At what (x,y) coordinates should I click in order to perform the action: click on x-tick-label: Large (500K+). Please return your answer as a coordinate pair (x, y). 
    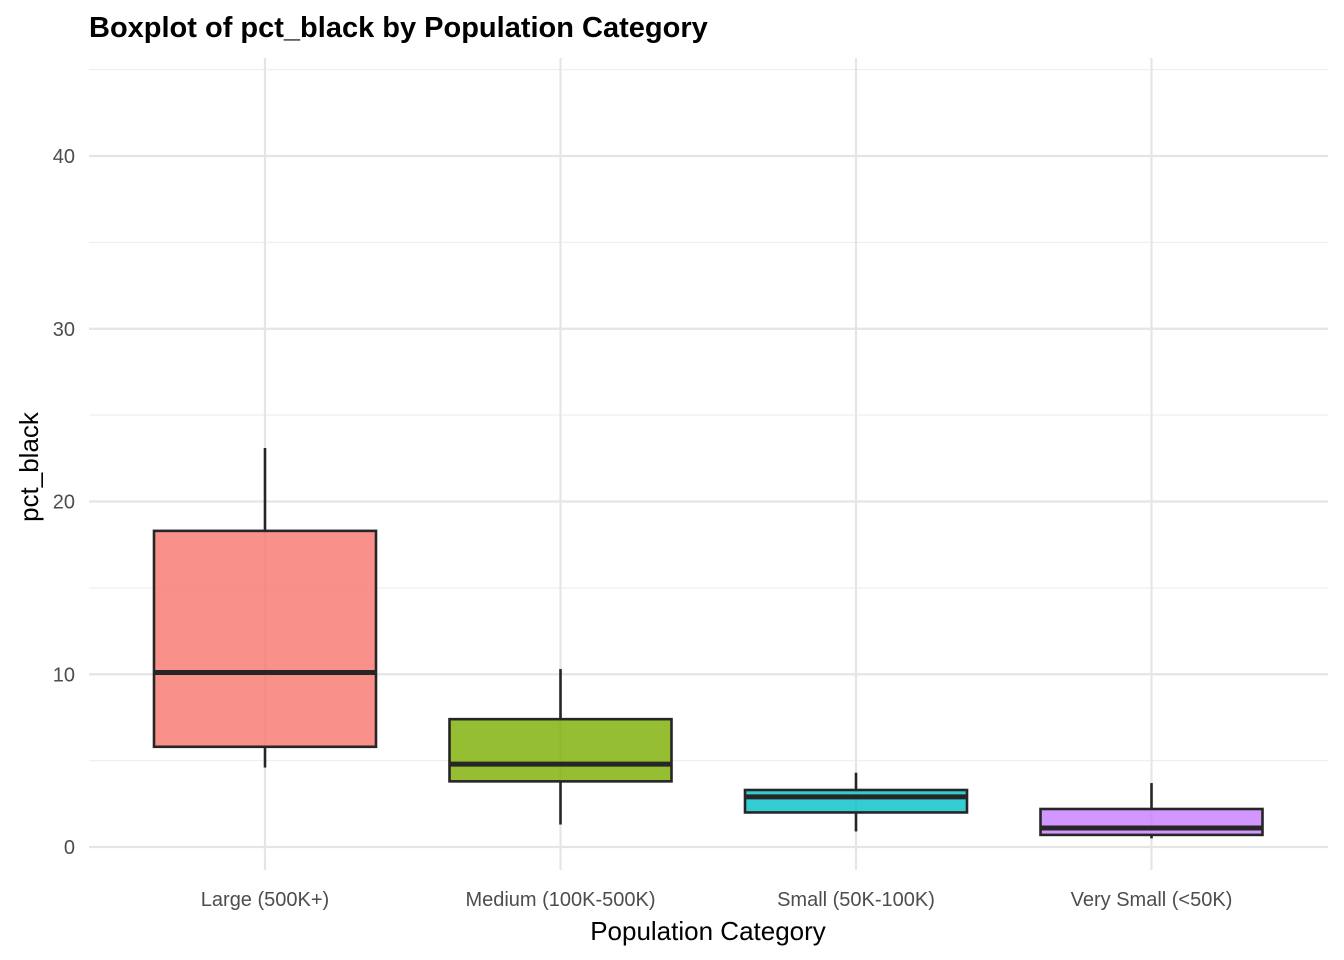
    Looking at the image, I should click on (265, 900).